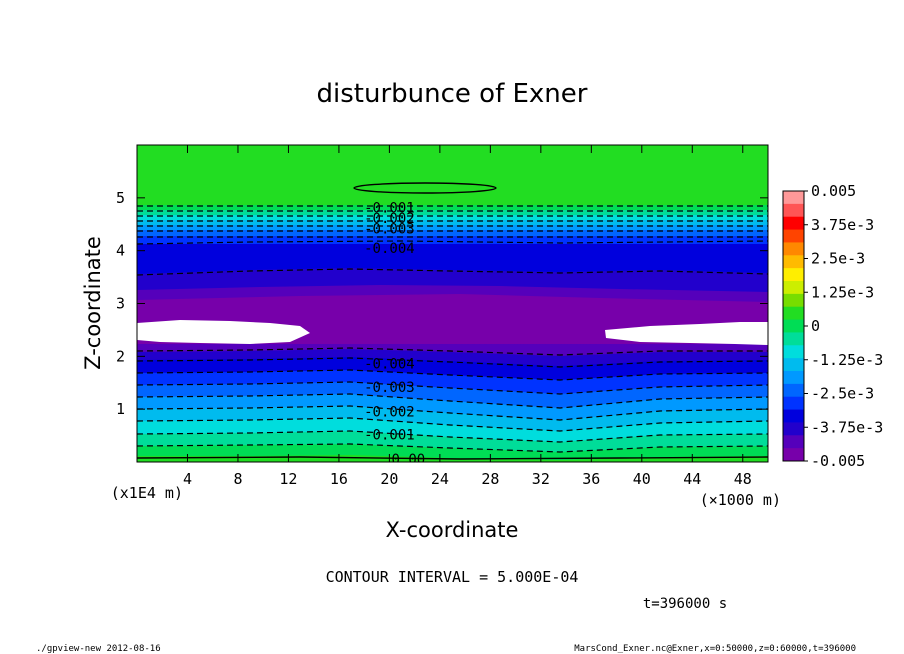  I want to click on contour-lines-lower, so click(452, 400).